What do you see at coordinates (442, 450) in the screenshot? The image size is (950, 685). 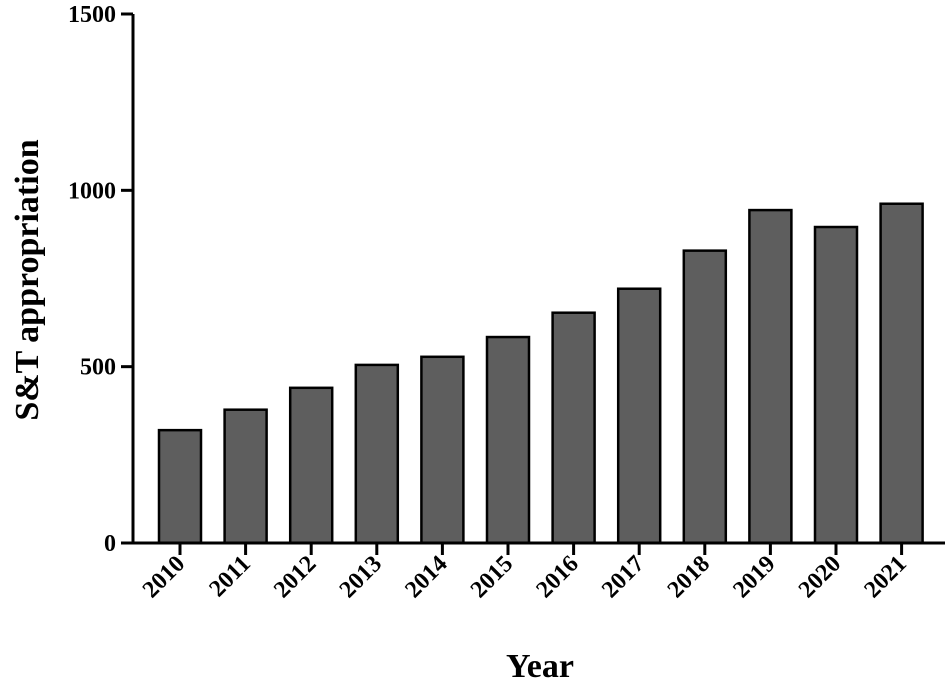 I see `bar-2014` at bounding box center [442, 450].